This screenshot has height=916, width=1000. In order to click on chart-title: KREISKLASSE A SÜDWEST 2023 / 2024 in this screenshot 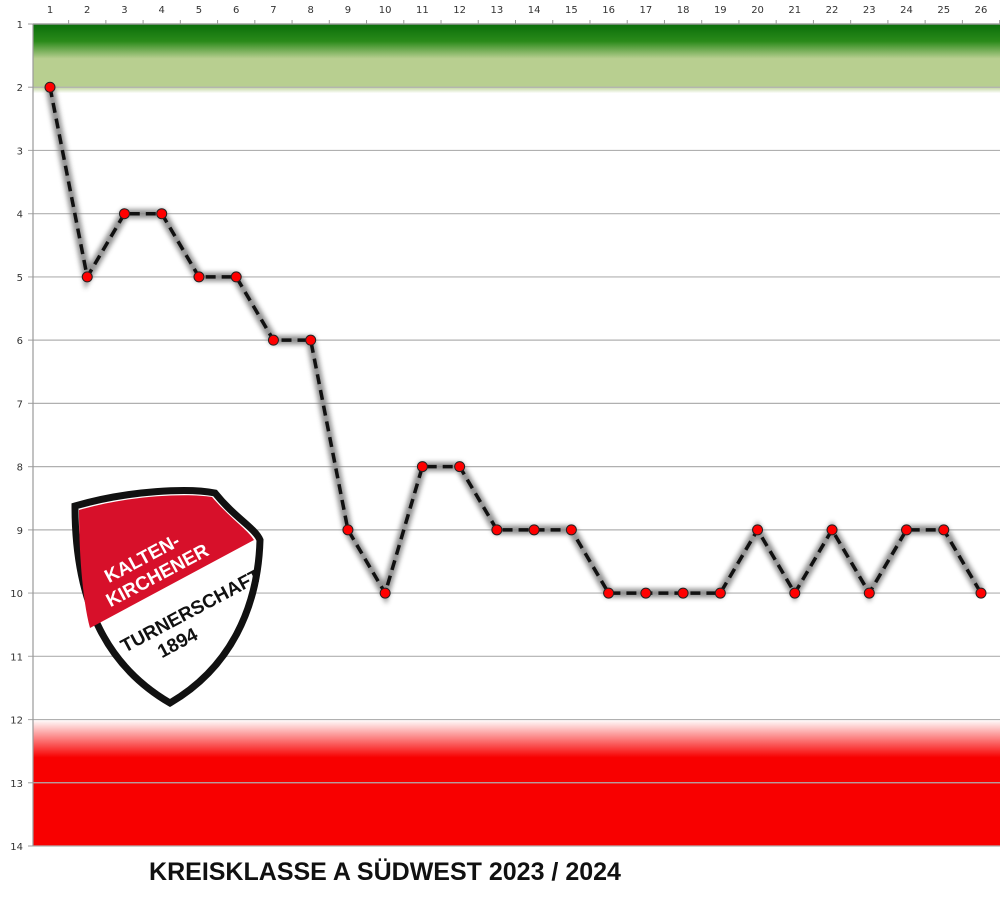, I will do `click(385, 872)`.